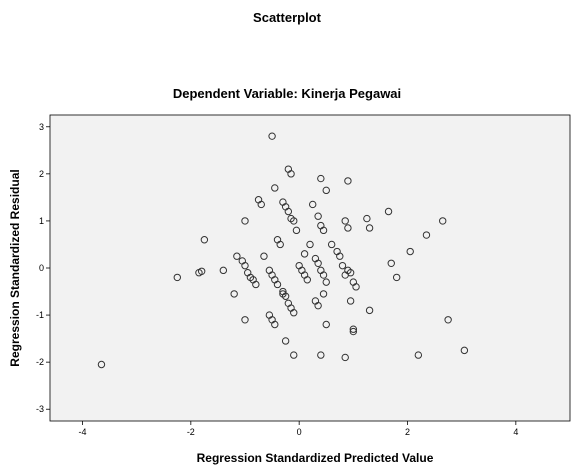  Describe the element at coordinates (299, 432) in the screenshot. I see `x-tick-label: 0` at that location.